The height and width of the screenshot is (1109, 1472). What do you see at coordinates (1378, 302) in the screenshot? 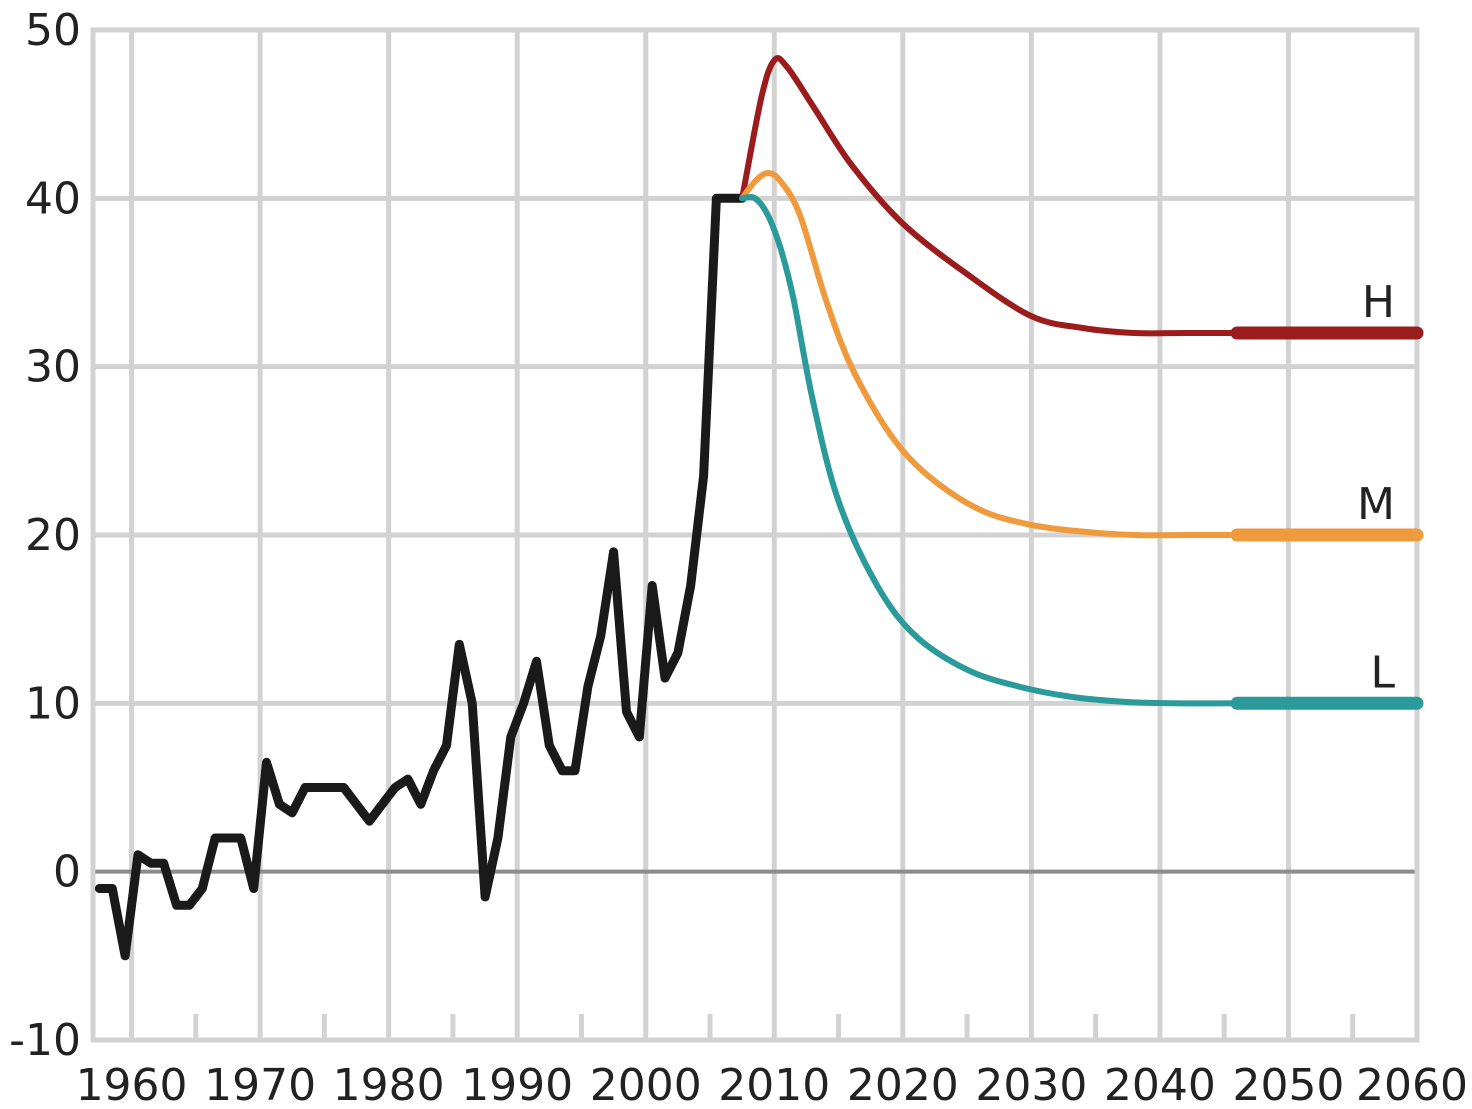
I see `series-label-h: H` at bounding box center [1378, 302].